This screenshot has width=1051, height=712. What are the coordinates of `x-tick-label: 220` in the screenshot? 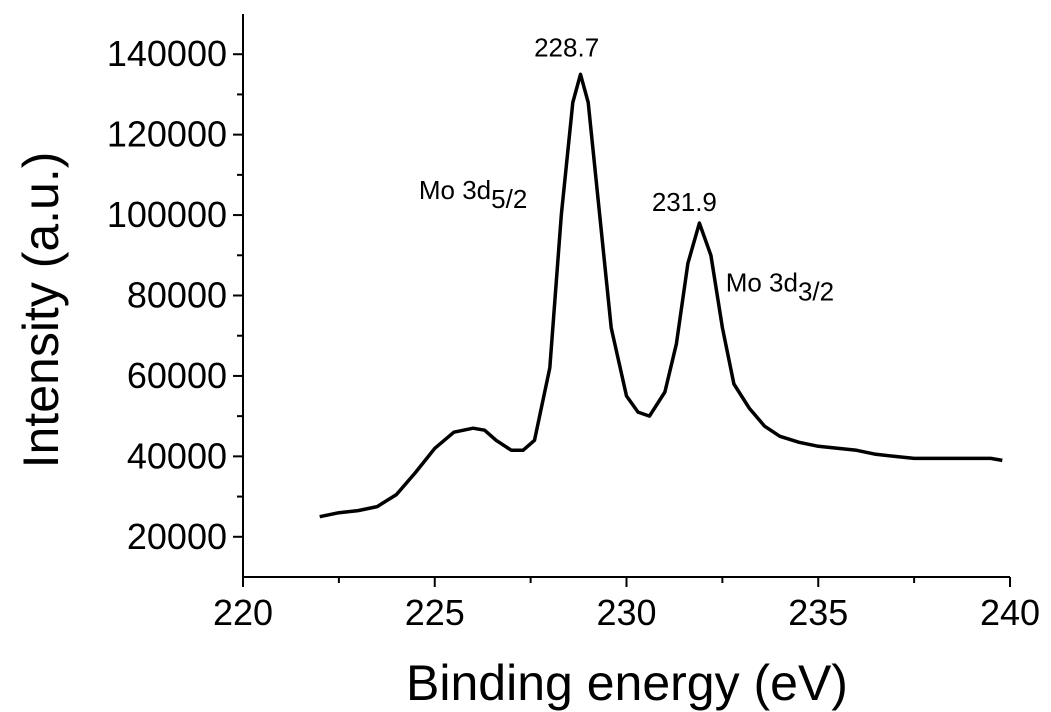 It's located at (243, 612).